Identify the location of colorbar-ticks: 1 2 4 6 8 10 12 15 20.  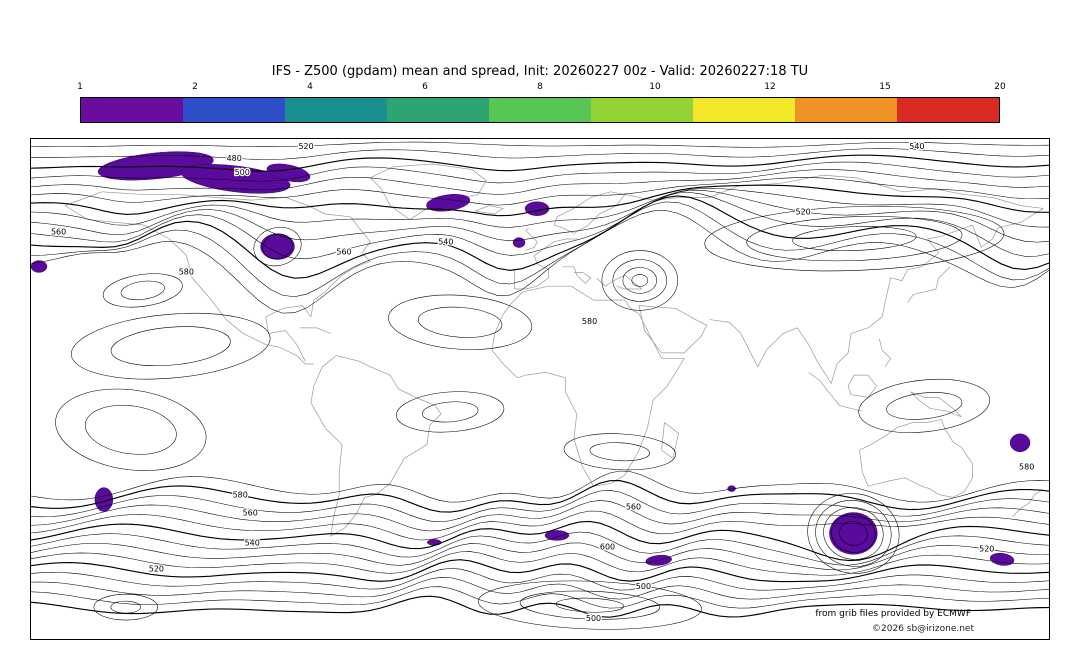
(541, 88).